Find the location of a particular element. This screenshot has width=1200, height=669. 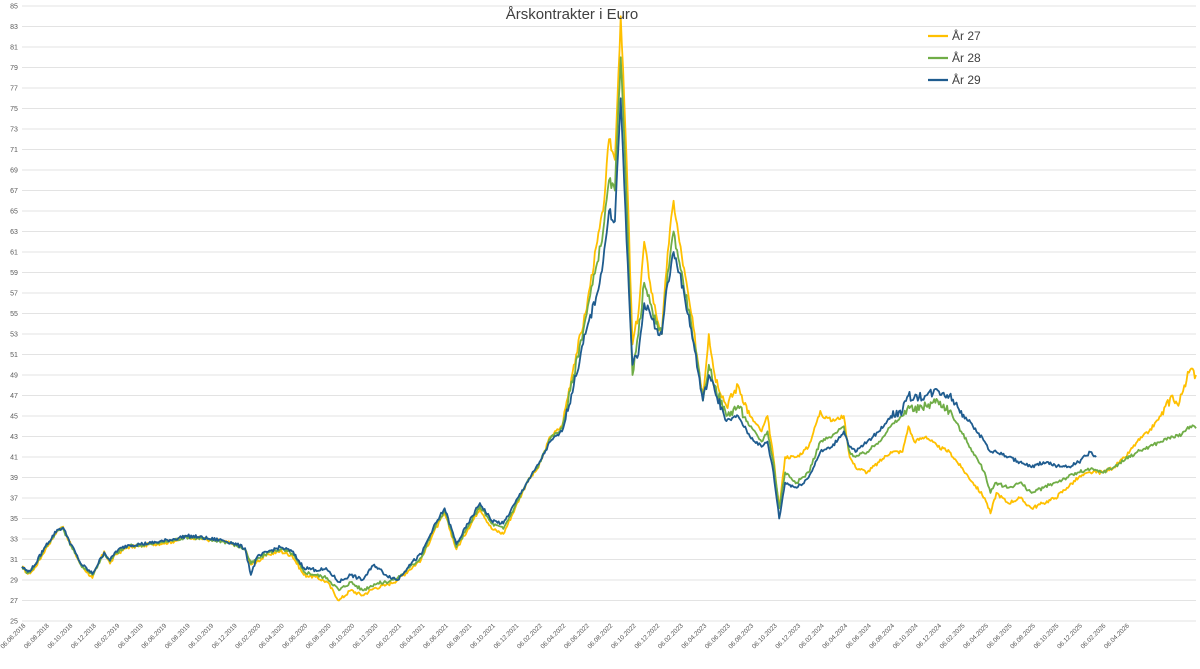

y-tick-label: 49 is located at coordinates (14, 376).